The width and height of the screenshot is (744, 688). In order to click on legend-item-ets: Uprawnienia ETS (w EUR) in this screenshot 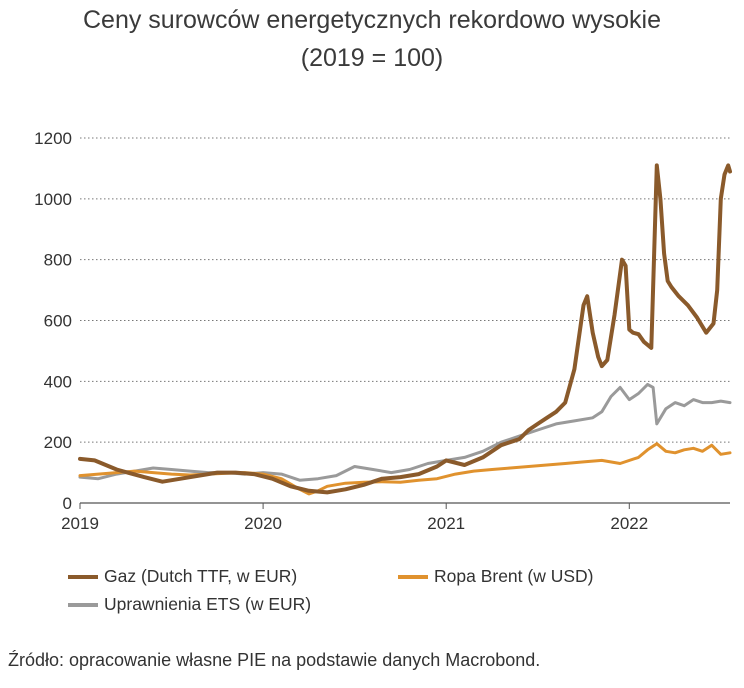, I will do `click(189, 604)`.